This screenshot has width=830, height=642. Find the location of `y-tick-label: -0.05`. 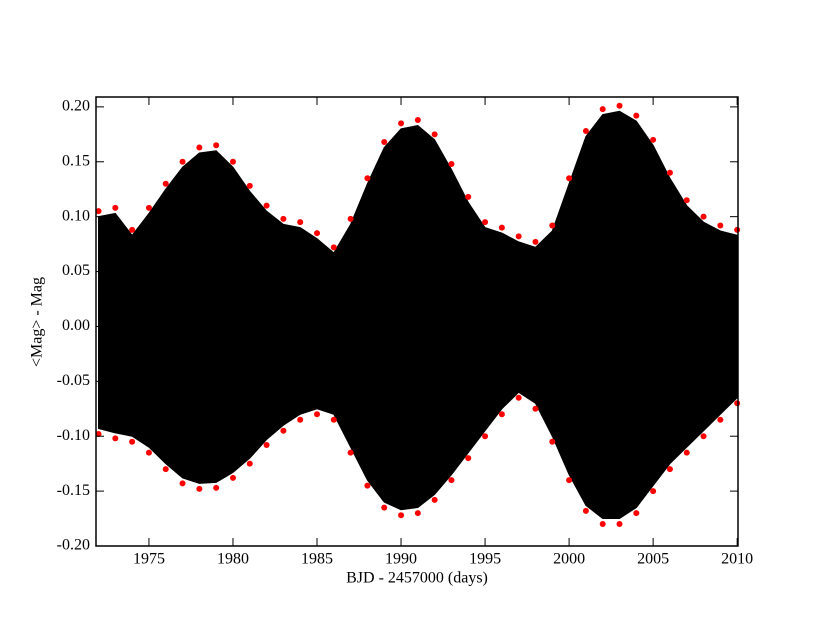

y-tick-label: -0.05 is located at coordinates (73, 380).